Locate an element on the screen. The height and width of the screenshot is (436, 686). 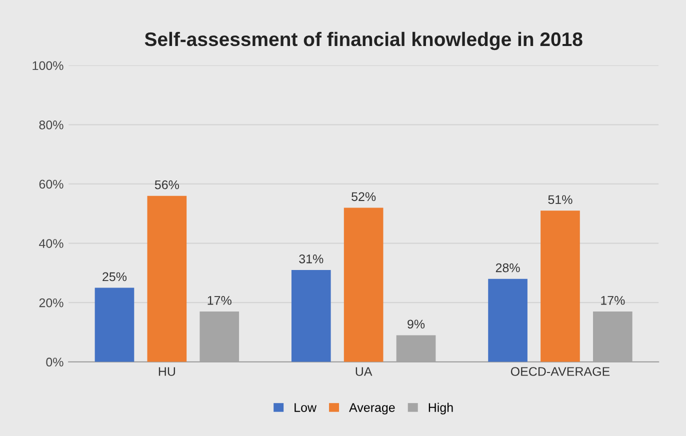
legend-label: High is located at coordinates (440, 408).